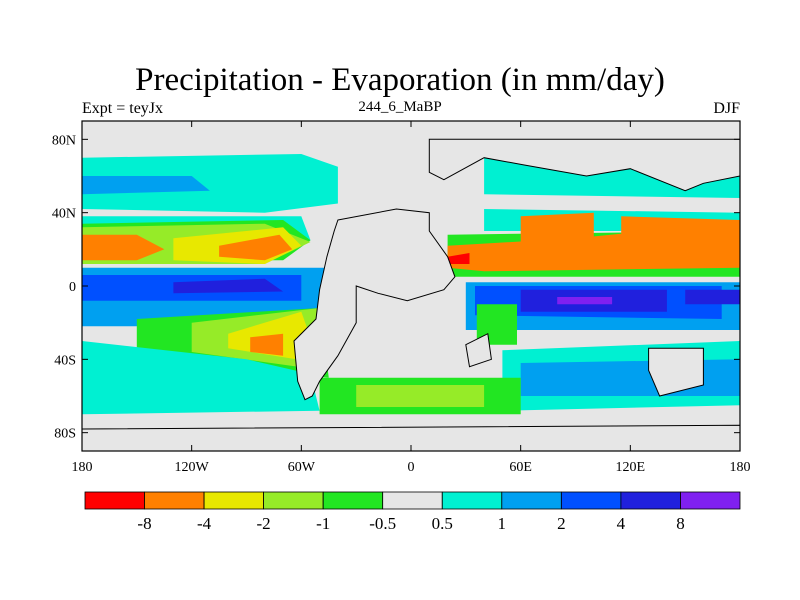 Image resolution: width=800 pixels, height=600 pixels. I want to click on coastline-south-america-africa, so click(374, 304).